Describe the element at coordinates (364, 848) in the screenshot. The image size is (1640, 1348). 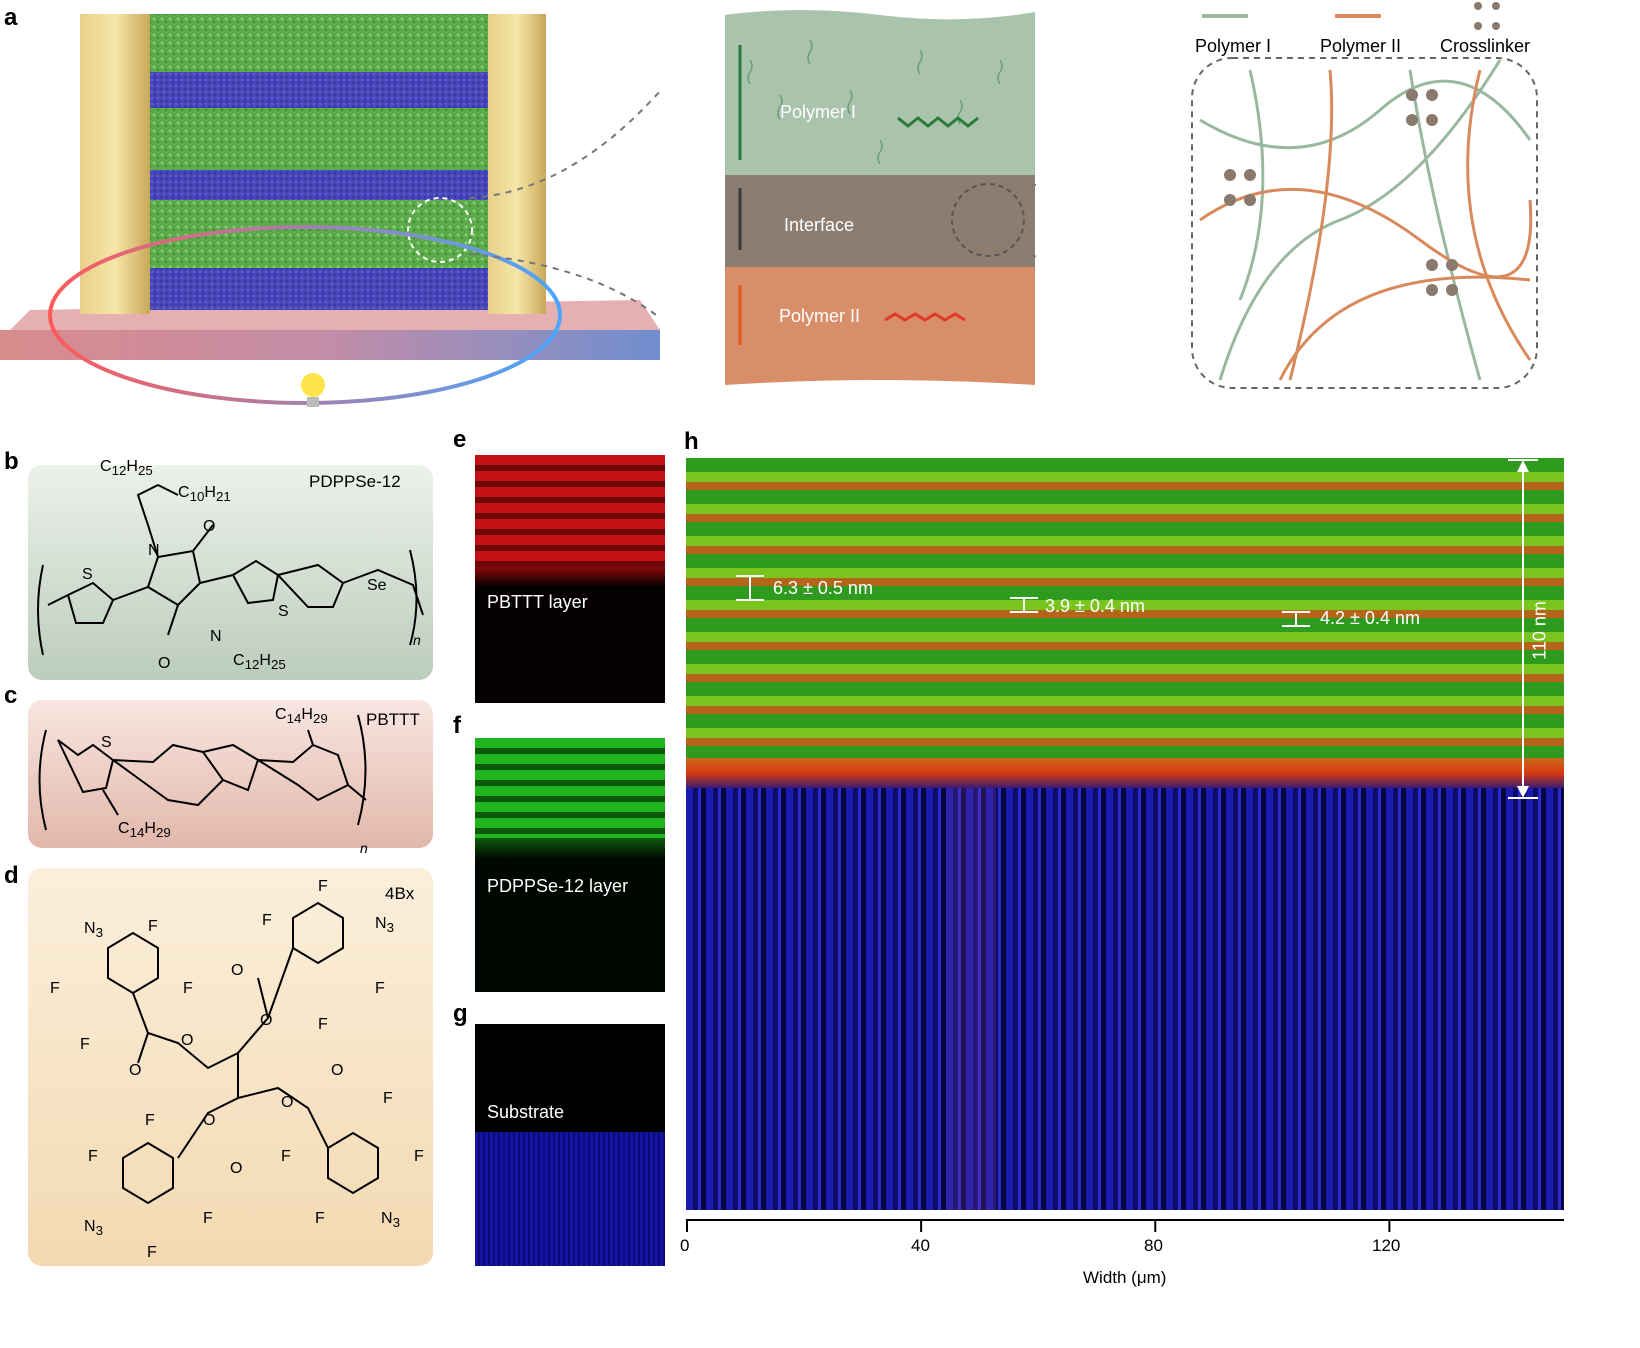
I see `pbttt-n-index: n` at that location.